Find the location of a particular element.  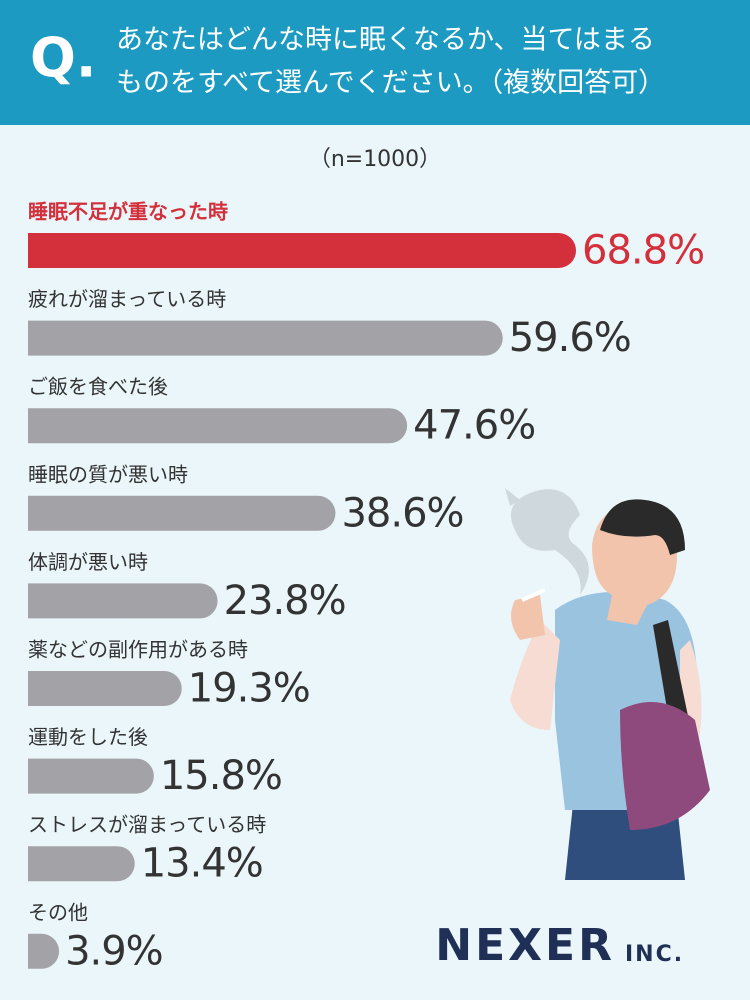

value-label: 15.8% is located at coordinates (221, 776).